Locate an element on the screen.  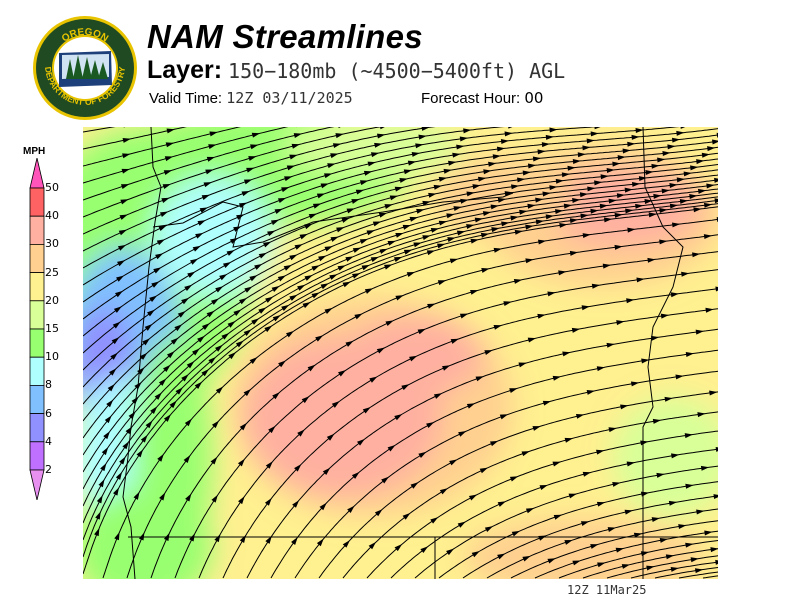
coastline is located at coordinates (142, 353).